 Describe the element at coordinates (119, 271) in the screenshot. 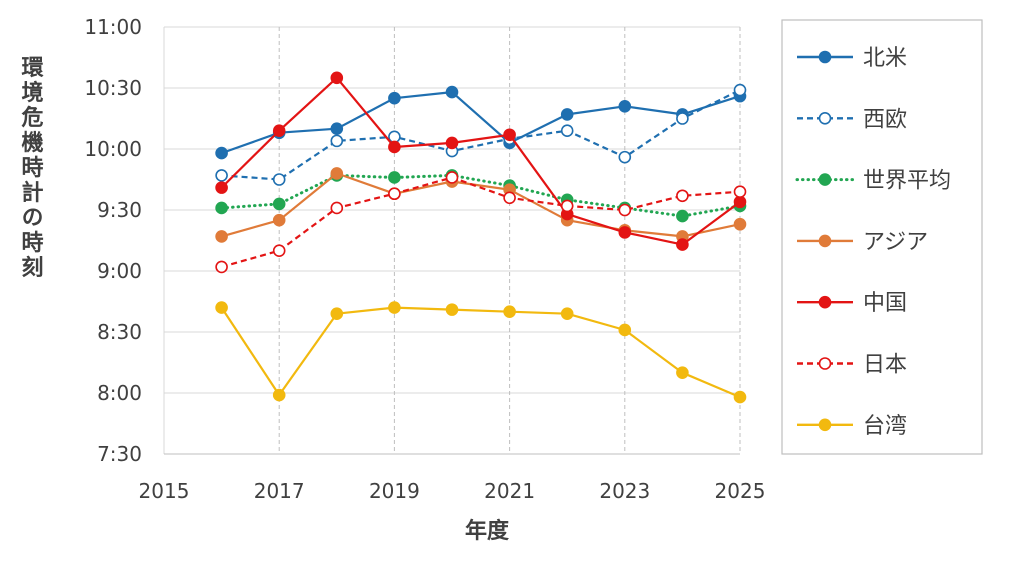

I see `y-tick-label: 9:00` at that location.